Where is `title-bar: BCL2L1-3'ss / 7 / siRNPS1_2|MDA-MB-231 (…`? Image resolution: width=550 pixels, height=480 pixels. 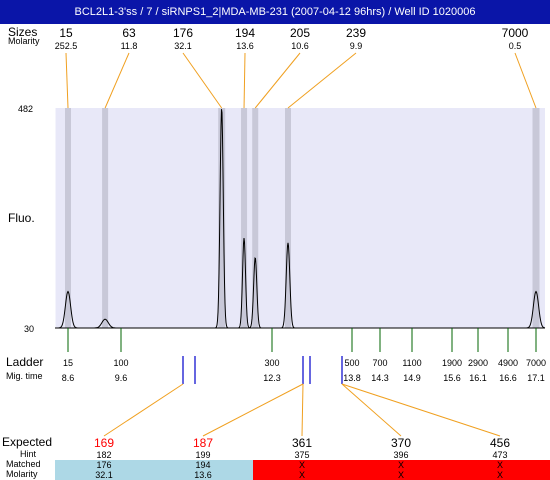
title-bar: BCL2L1-3'ss / 7 / siRNPS1_2|MDA-MB-231 (… is located at coordinates (275, 12).